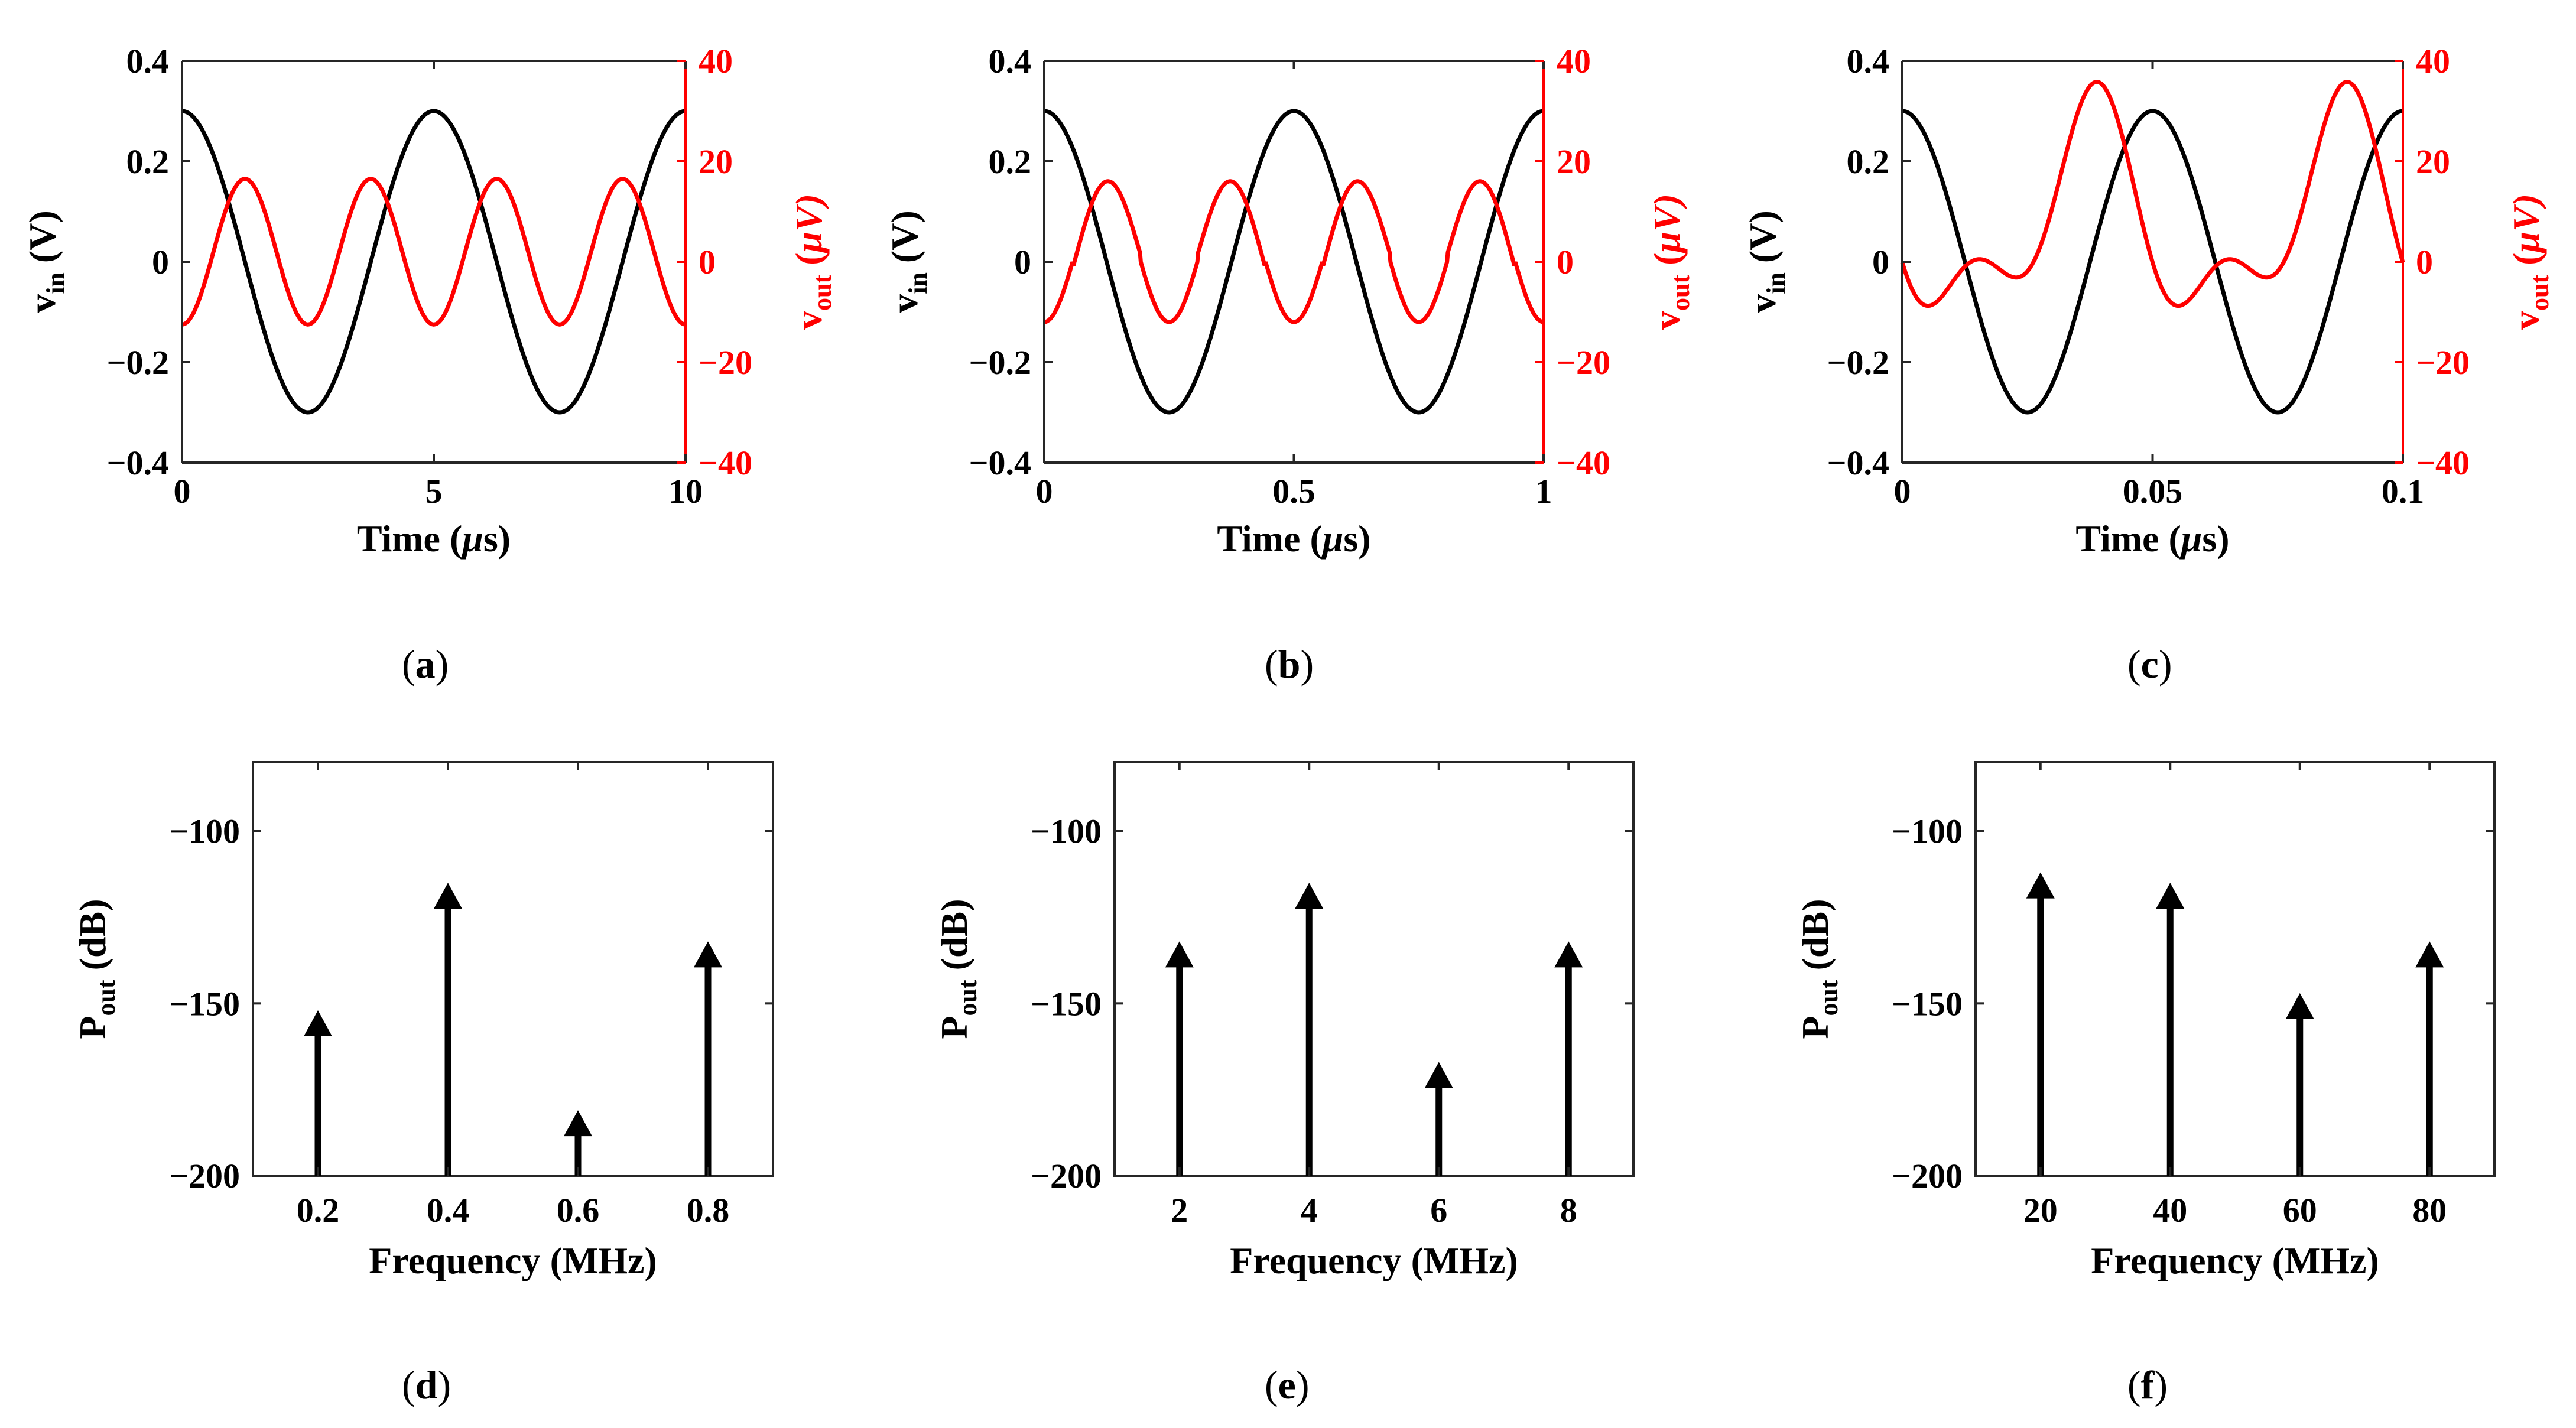  What do you see at coordinates (578, 1210) in the screenshot?
I see `x-tick-label: 0.6` at bounding box center [578, 1210].